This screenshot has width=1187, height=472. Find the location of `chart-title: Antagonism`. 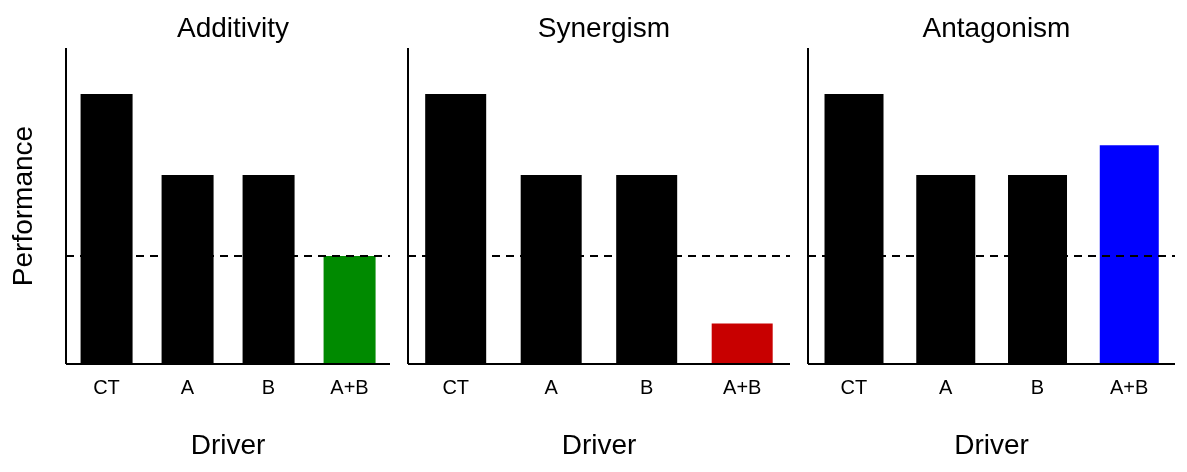

chart-title: Antagonism is located at coordinates (996, 28).